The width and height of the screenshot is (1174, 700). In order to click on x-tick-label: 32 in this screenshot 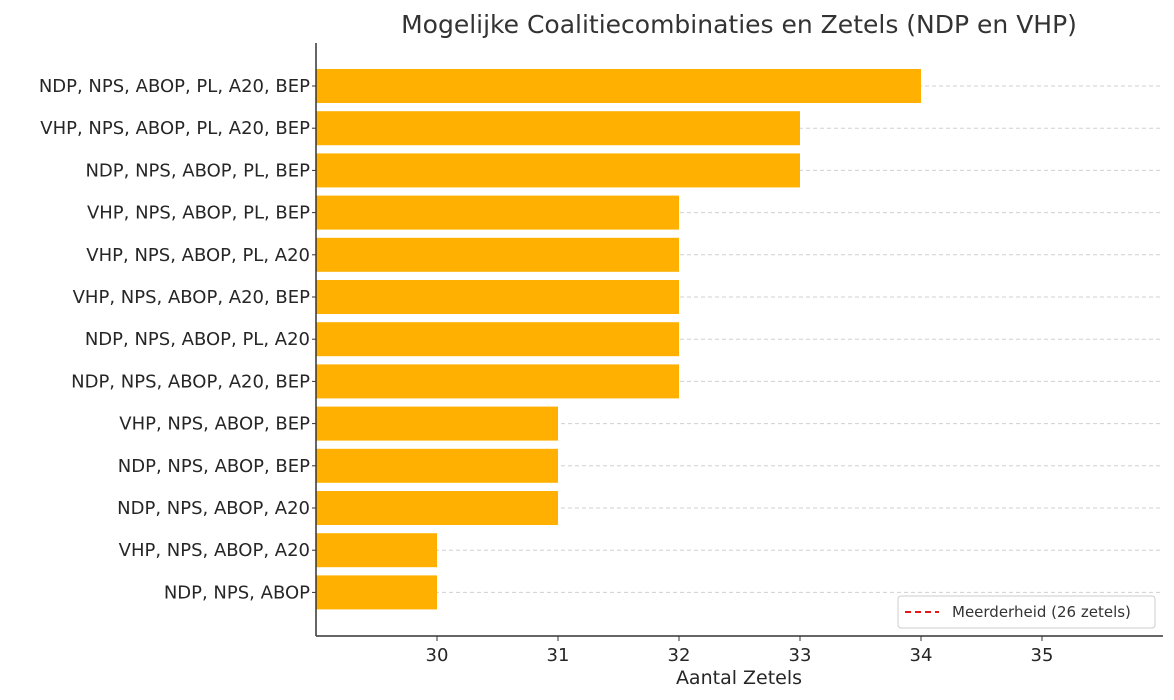, I will do `click(679, 655)`.